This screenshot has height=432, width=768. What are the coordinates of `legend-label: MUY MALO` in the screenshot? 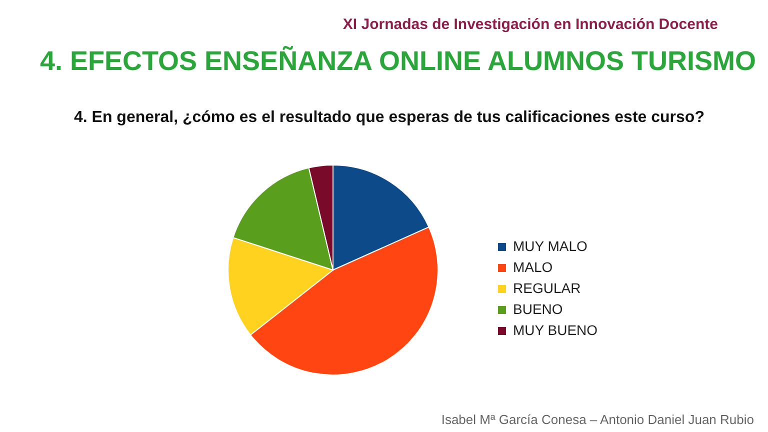 It's located at (550, 246).